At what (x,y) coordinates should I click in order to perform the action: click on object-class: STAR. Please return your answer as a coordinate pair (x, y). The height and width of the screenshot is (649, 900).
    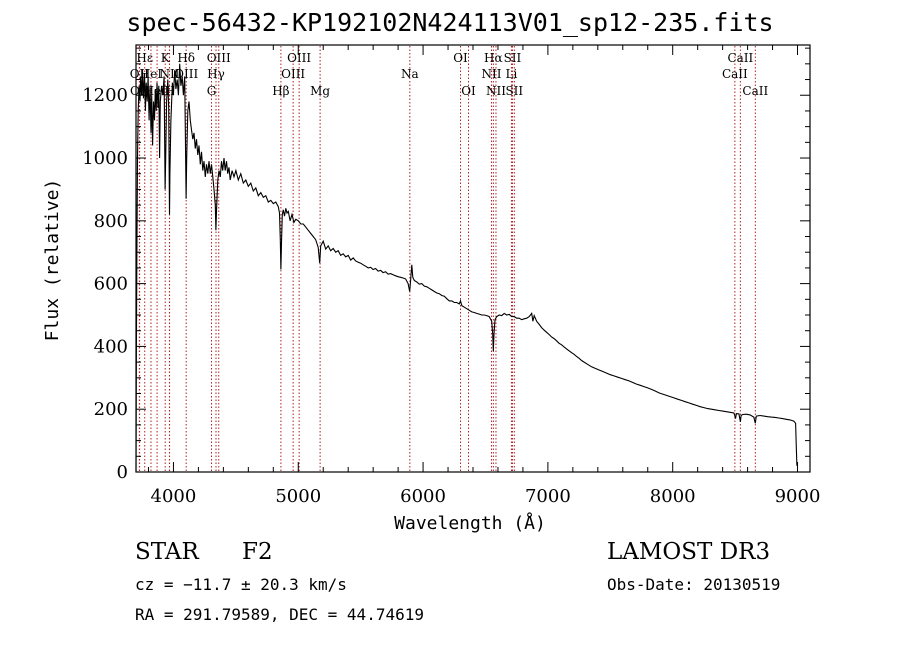
    Looking at the image, I should click on (167, 552).